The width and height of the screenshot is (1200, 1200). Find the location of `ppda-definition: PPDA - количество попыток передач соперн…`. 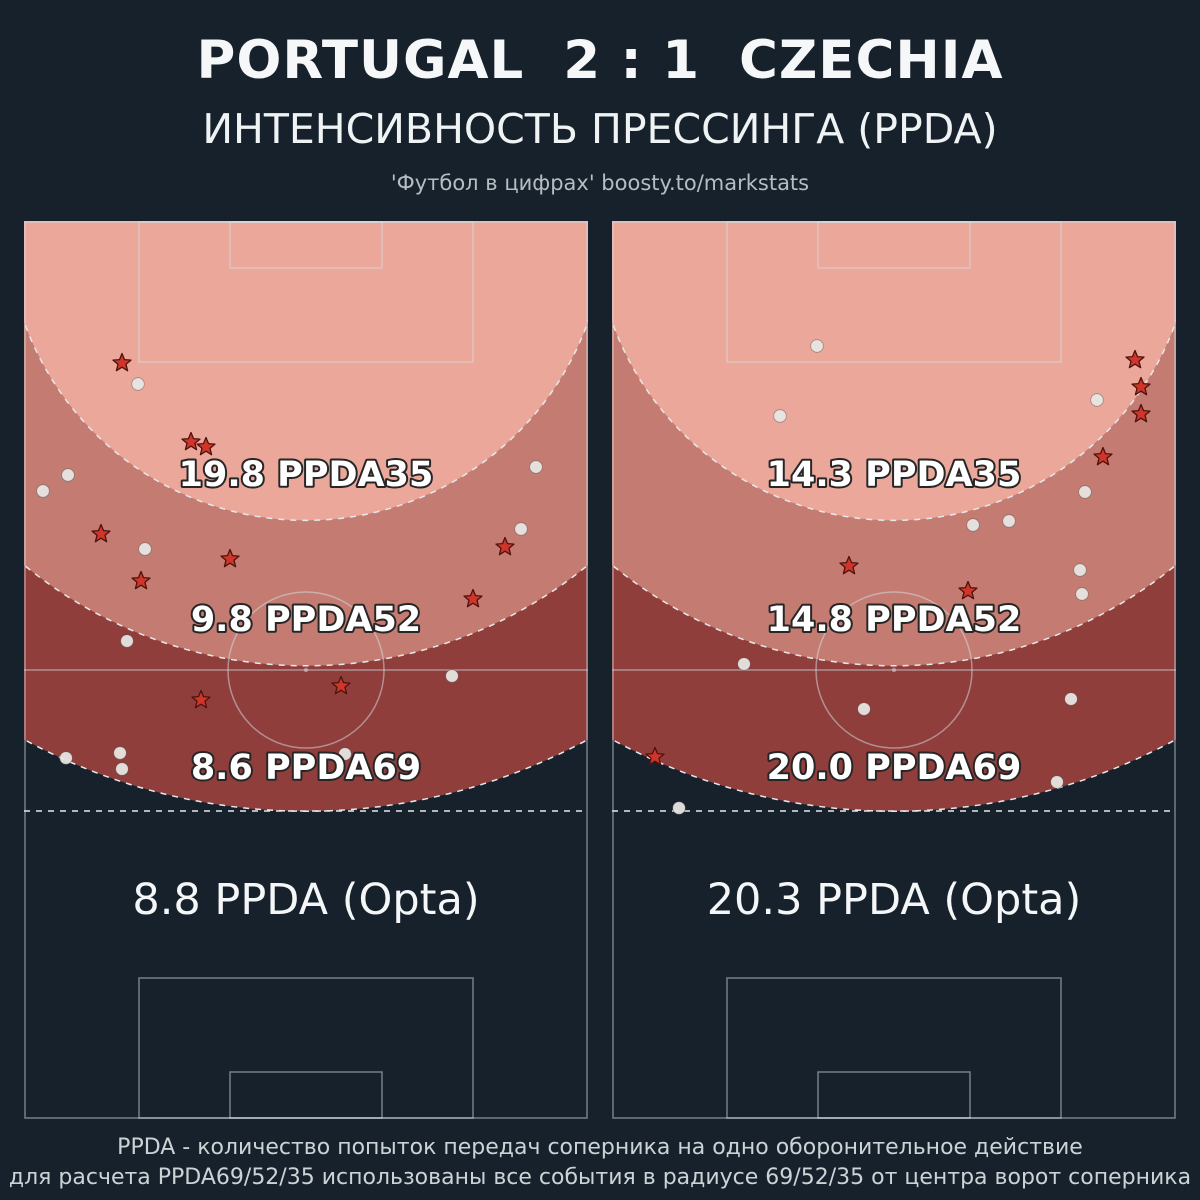

ppda-definition: PPDA - количество попыток передач соперн… is located at coordinates (600, 1147).